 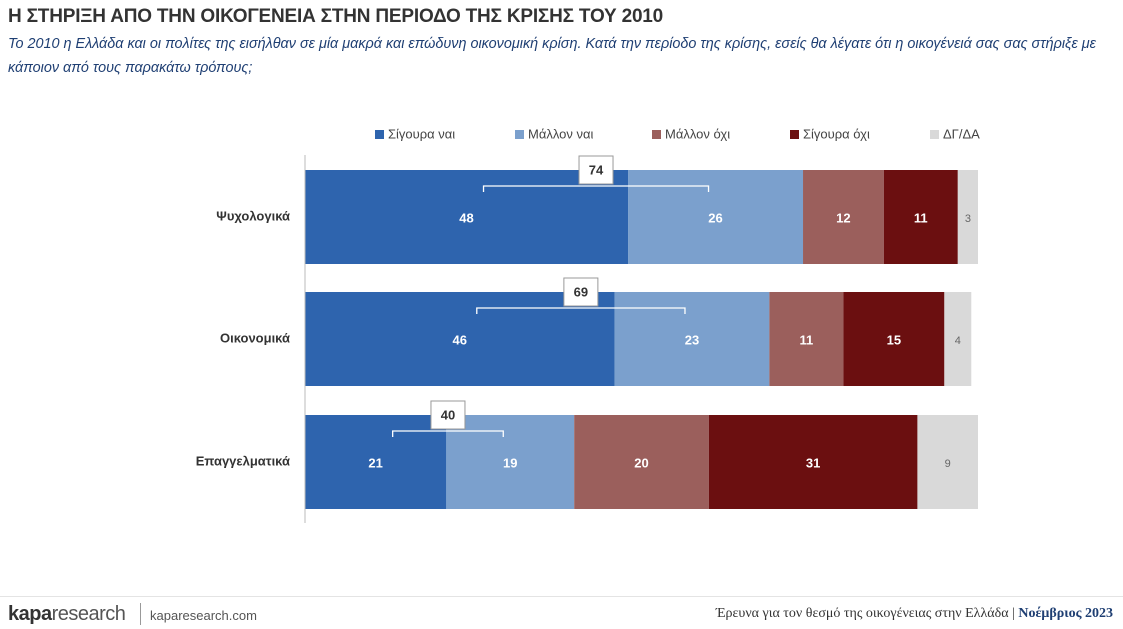 What do you see at coordinates (421, 133) in the screenshot?
I see `legend-label: Σίγουρα ναι` at bounding box center [421, 133].